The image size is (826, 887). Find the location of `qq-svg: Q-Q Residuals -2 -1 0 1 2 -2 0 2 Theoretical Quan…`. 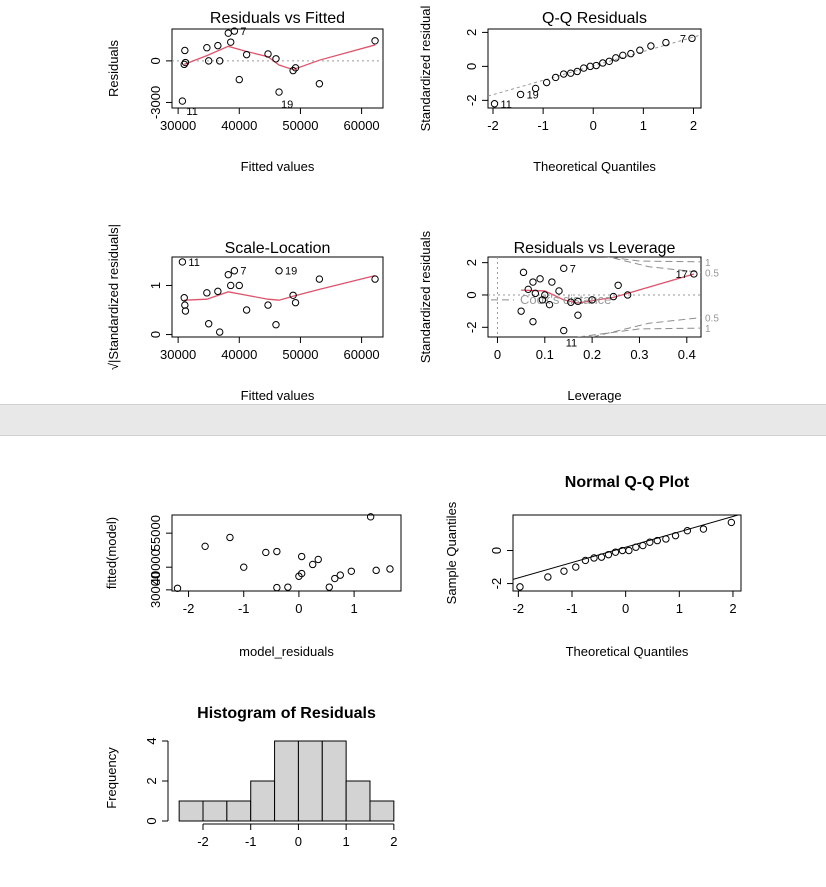

qq-svg: Q-Q Residuals -2 -1 0 1 2 -2 0 2 Theoretical Quan… is located at coordinates (560, 90).